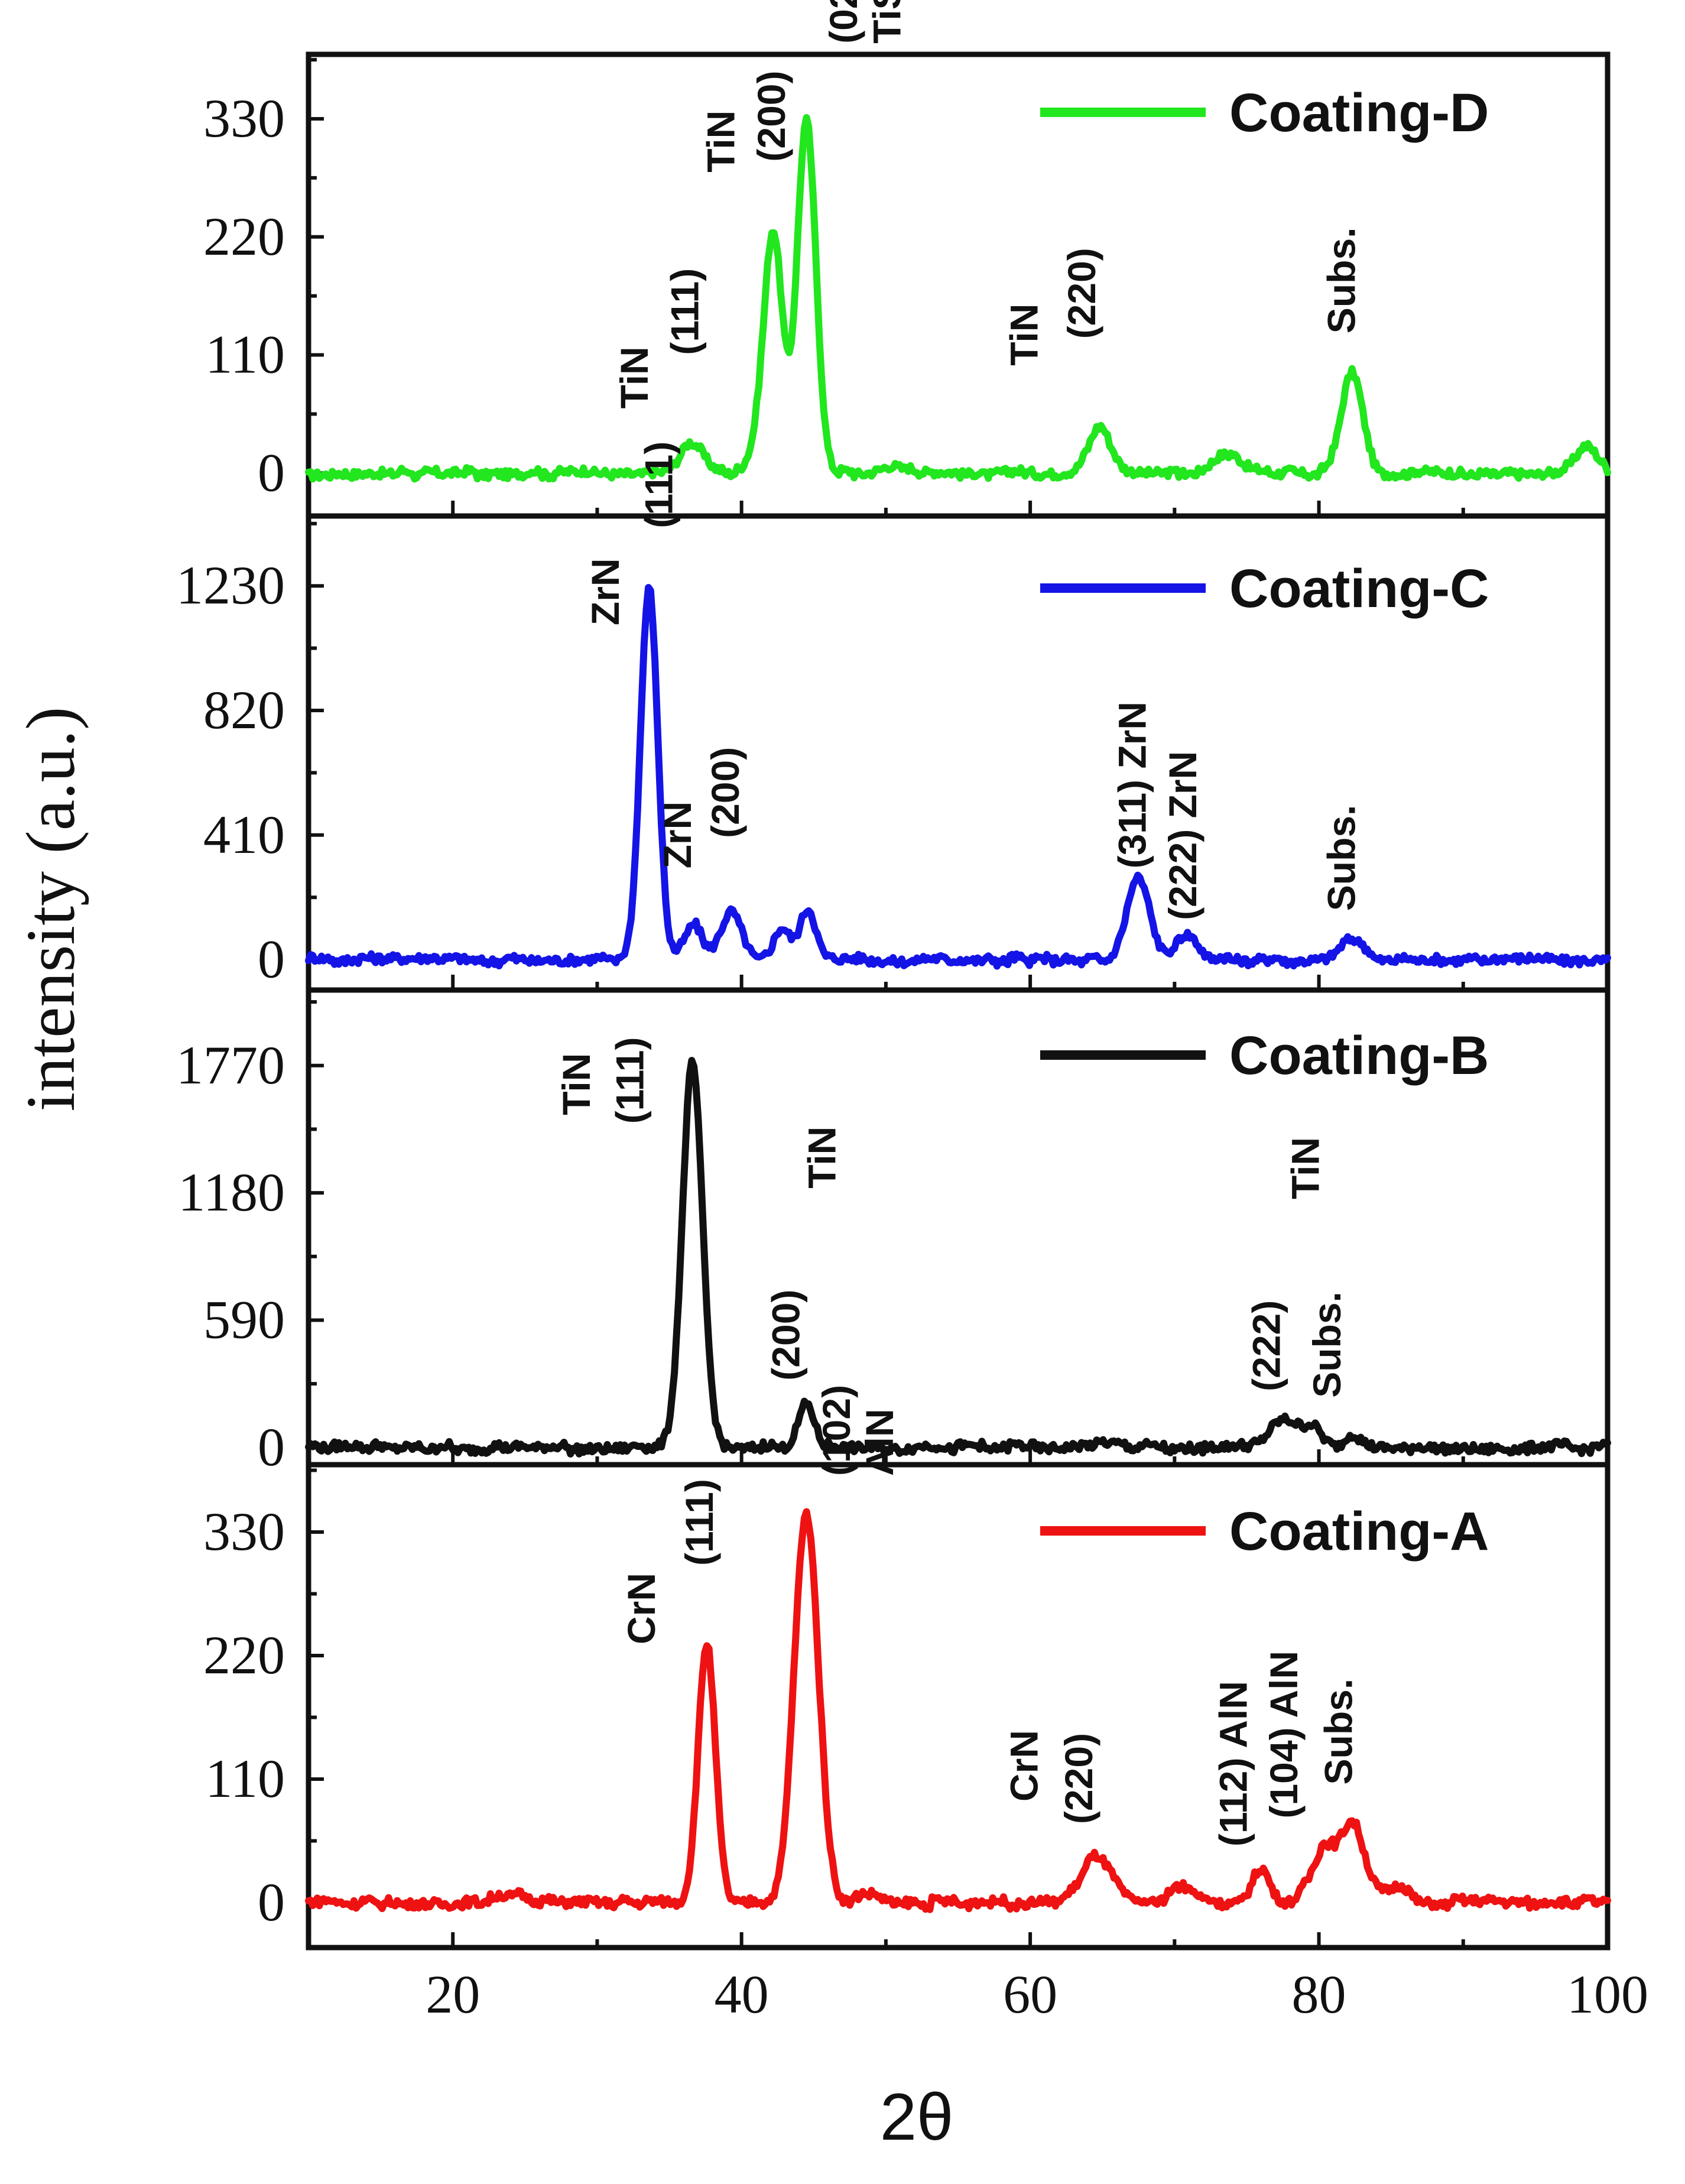 Image resolution: width=1685 pixels, height=2184 pixels. What do you see at coordinates (742, 1994) in the screenshot?
I see `x-tick-label: 40` at bounding box center [742, 1994].